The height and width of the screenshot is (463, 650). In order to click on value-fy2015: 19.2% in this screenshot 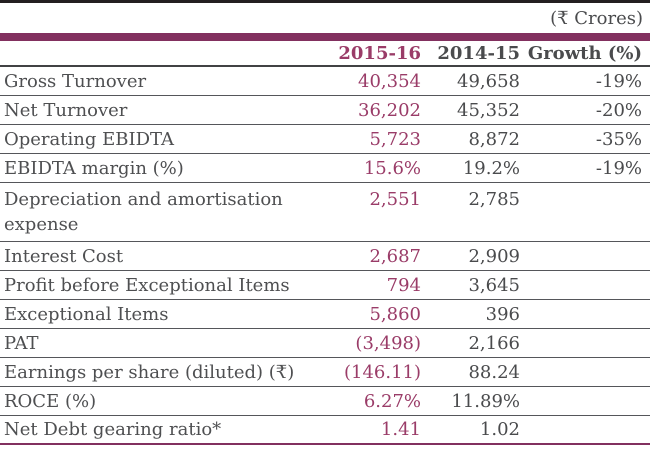, I will do `click(491, 168)`.